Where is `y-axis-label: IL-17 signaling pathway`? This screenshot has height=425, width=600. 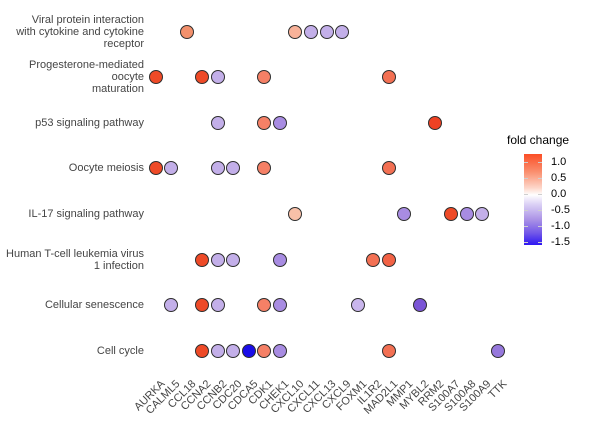 y-axis-label: IL-17 signaling pathway is located at coordinates (86, 213).